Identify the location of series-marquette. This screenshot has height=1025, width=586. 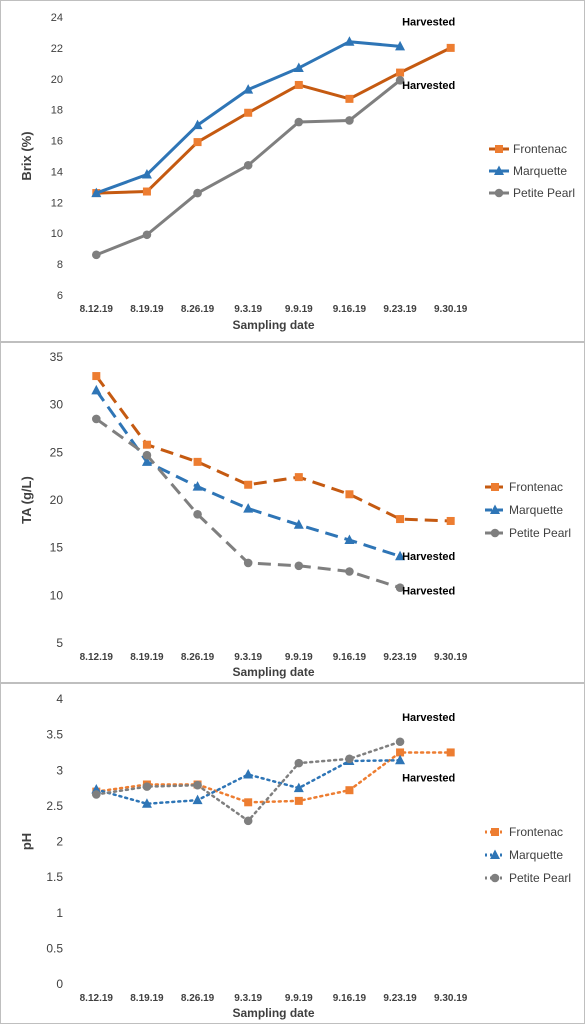
(248, 472).